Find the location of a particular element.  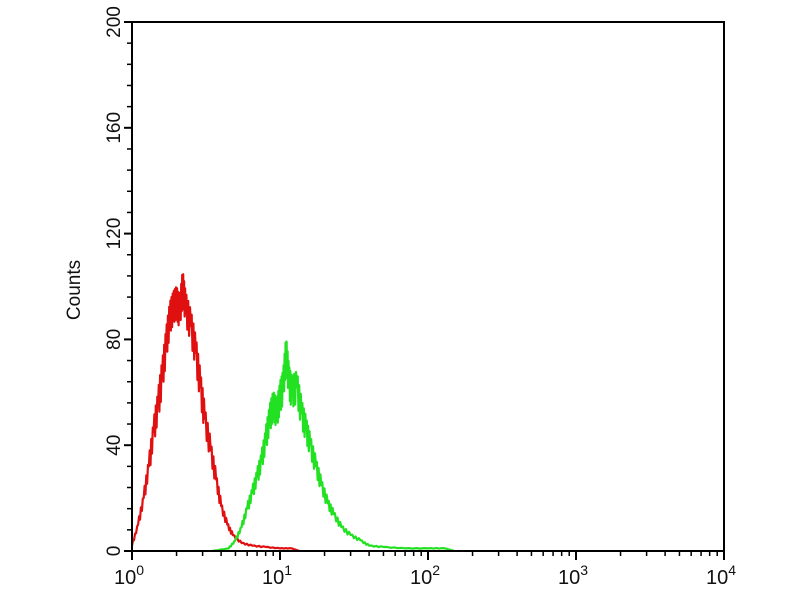

y-tick-label: 120 is located at coordinates (114, 234).